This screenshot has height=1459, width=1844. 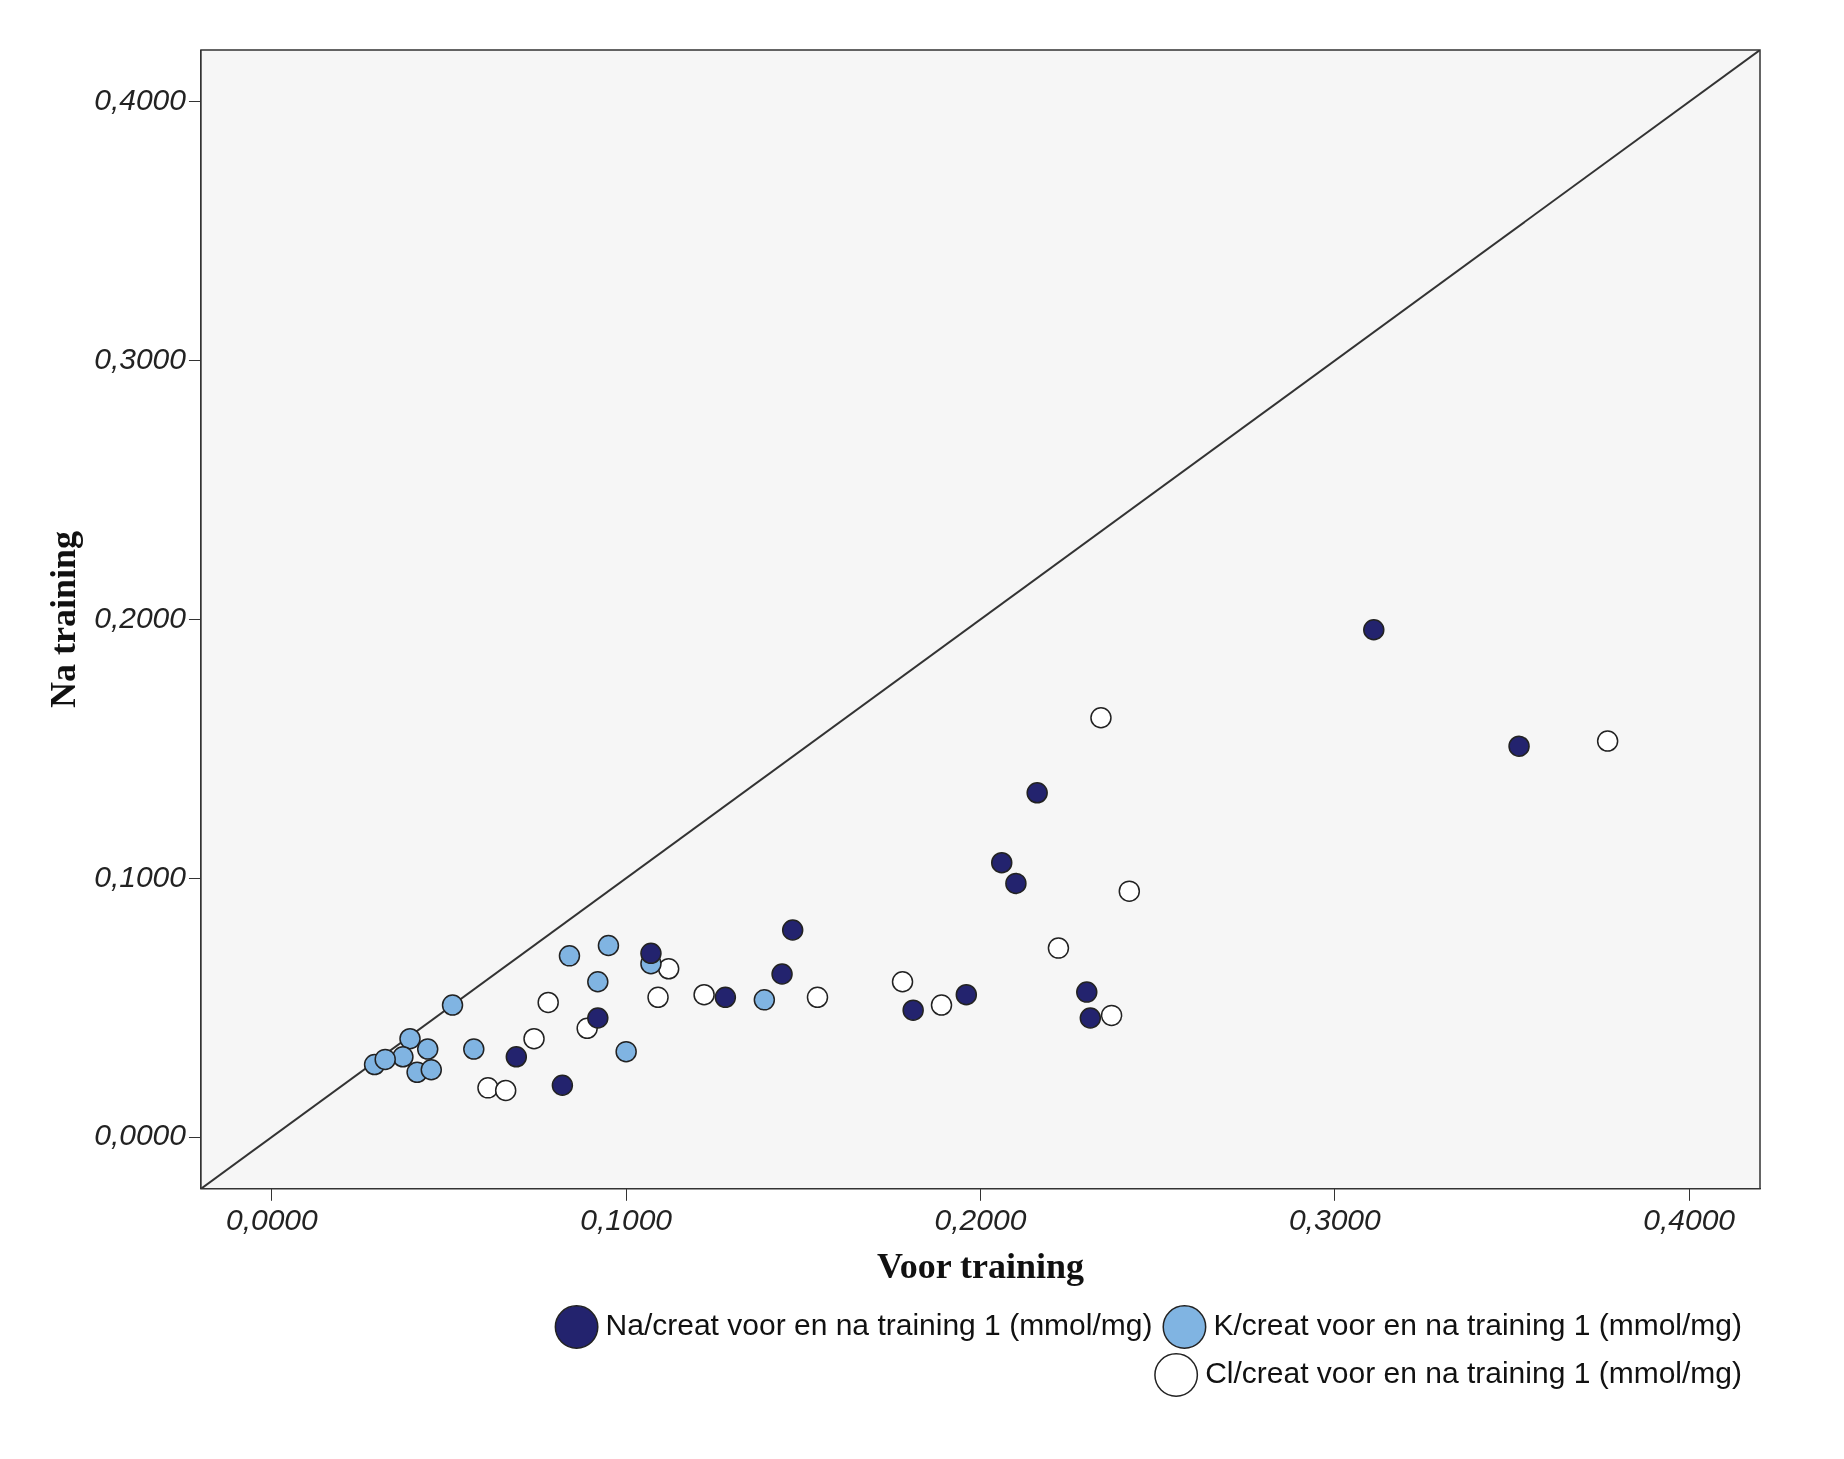 What do you see at coordinates (140, 876) in the screenshot?
I see `y-tick-label: 0,1000` at bounding box center [140, 876].